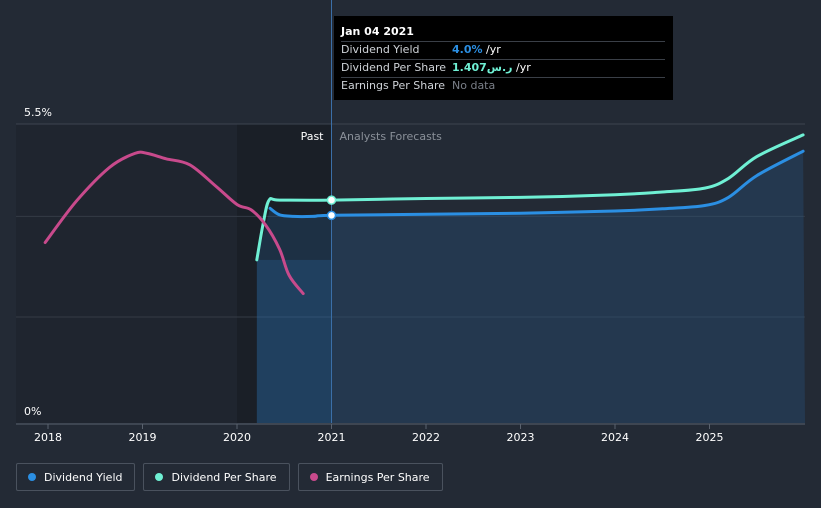 The image size is (821, 508). I want to click on tooltip-value: 4.0%, so click(467, 49).